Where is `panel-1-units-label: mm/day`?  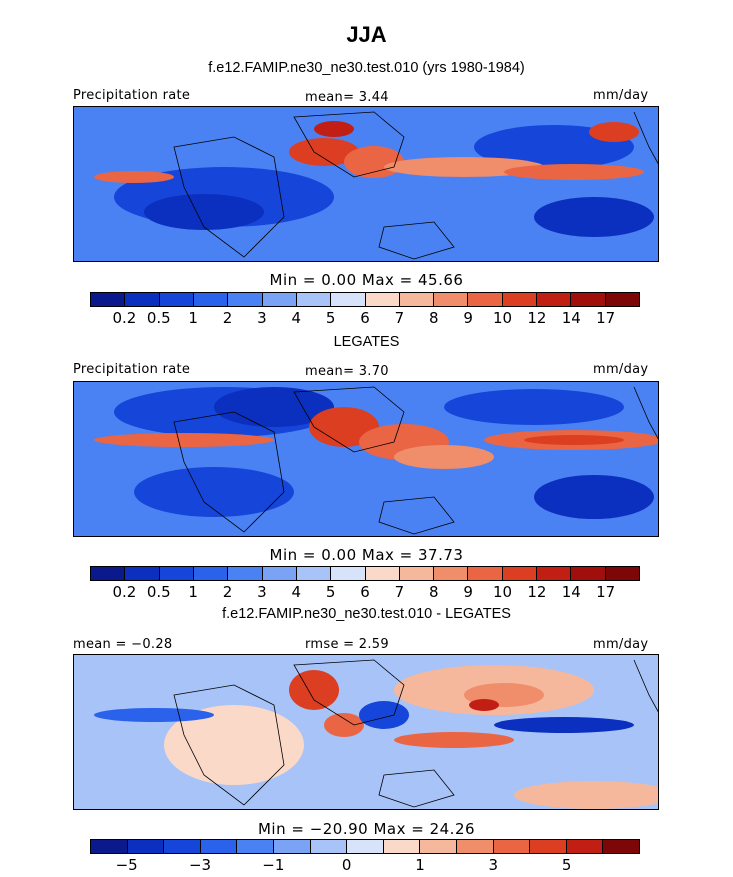 panel-1-units-label: mm/day is located at coordinates (621, 95).